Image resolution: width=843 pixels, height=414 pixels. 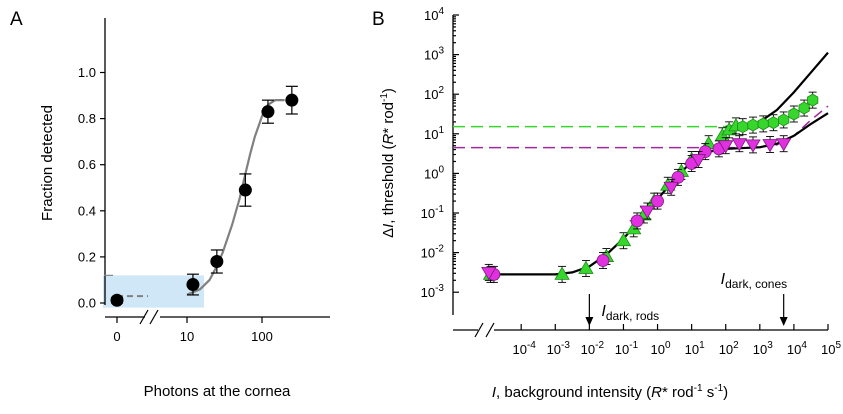 I want to click on panel-b-letter: B, so click(x=378, y=19).